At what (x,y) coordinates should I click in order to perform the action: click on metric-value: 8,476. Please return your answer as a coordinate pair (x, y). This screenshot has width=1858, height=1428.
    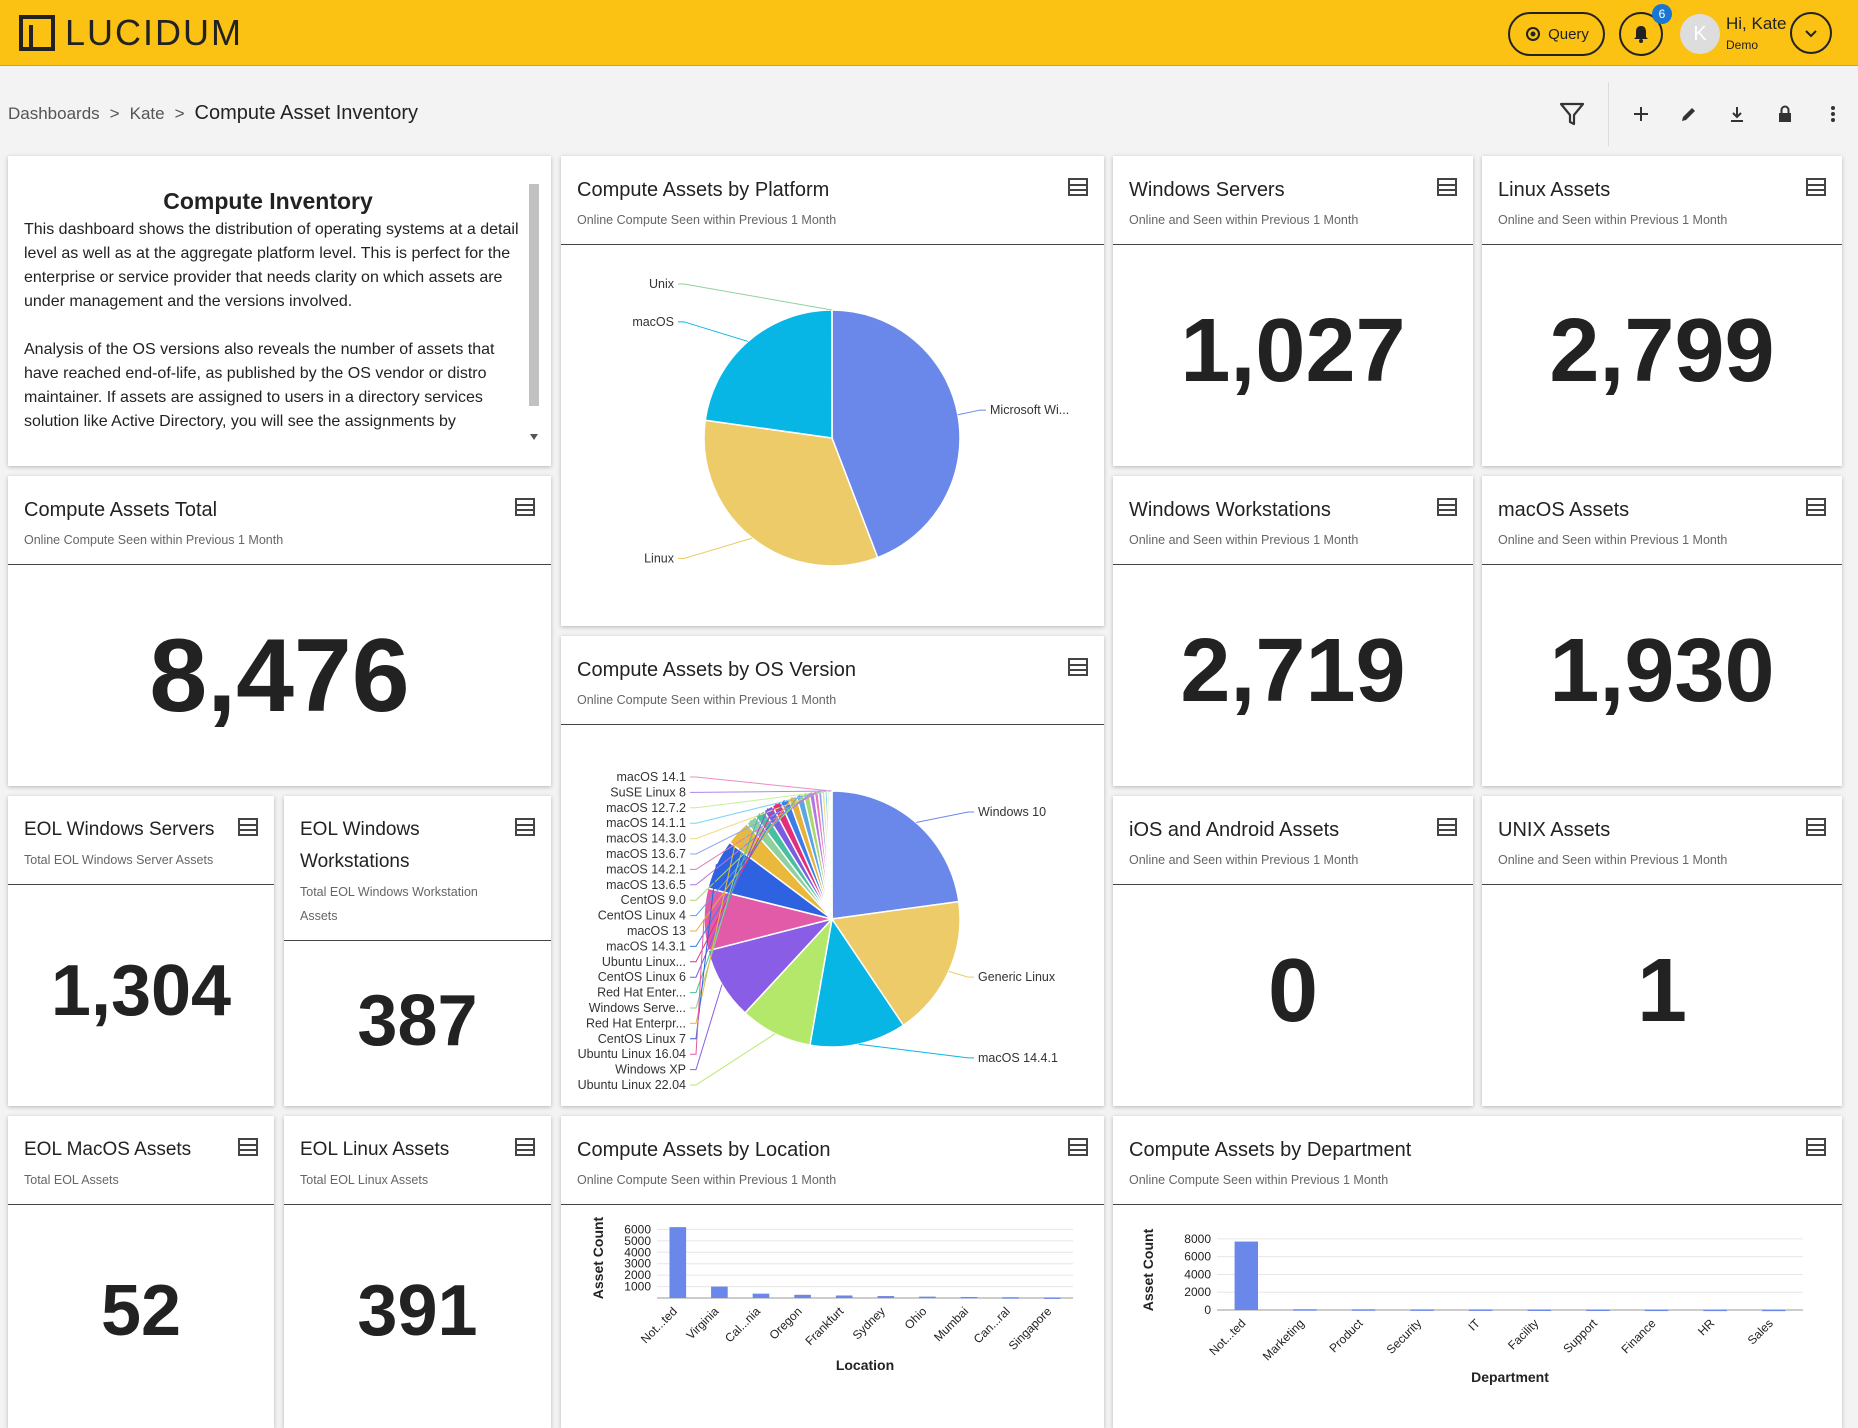
    Looking at the image, I should click on (279, 676).